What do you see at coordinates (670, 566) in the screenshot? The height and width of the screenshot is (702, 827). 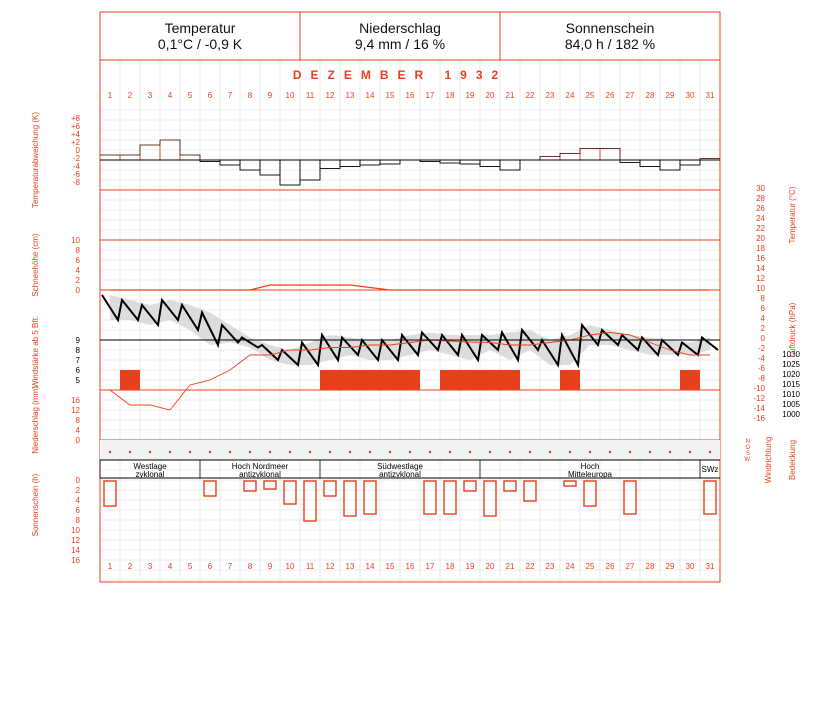 I see `day-label-bottom: 29` at bounding box center [670, 566].